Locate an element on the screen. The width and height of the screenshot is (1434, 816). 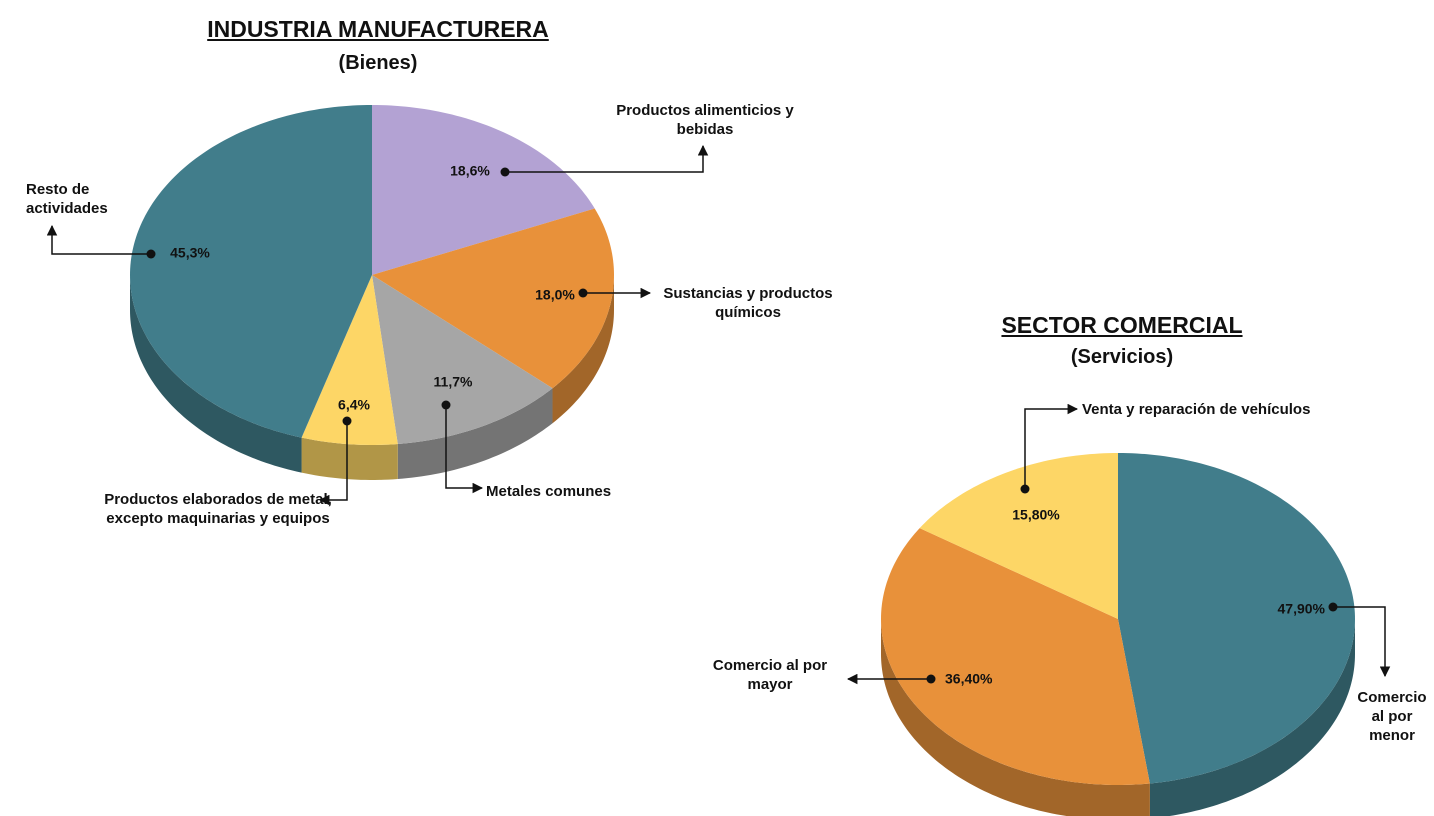
category-label: Comercio al por menor is located at coordinates (1392, 716).